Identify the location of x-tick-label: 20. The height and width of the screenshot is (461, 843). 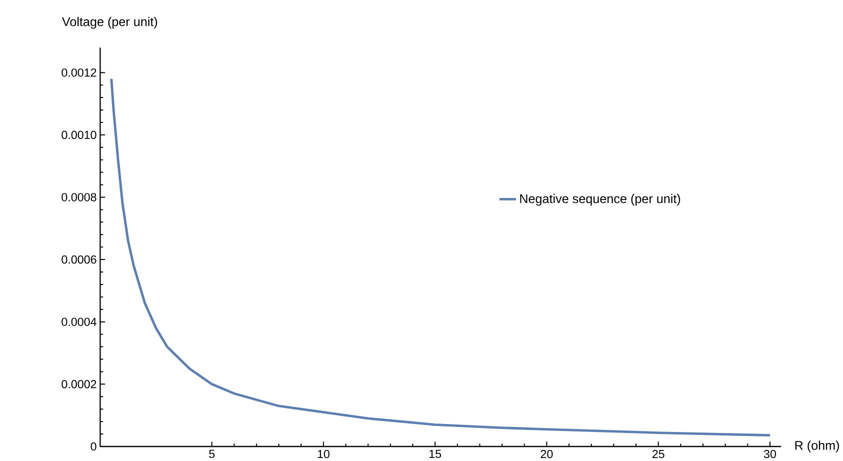
(546, 454).